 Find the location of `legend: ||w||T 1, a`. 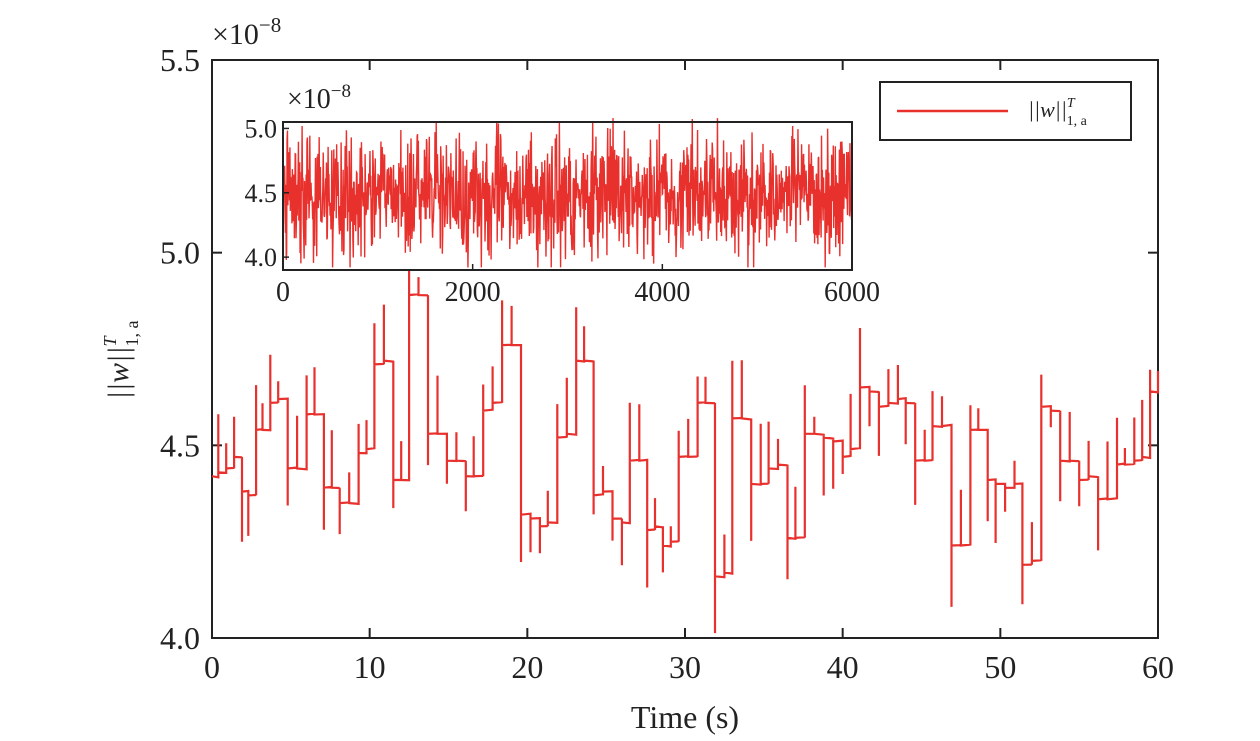

legend: ||w||T 1, a is located at coordinates (1005, 111).